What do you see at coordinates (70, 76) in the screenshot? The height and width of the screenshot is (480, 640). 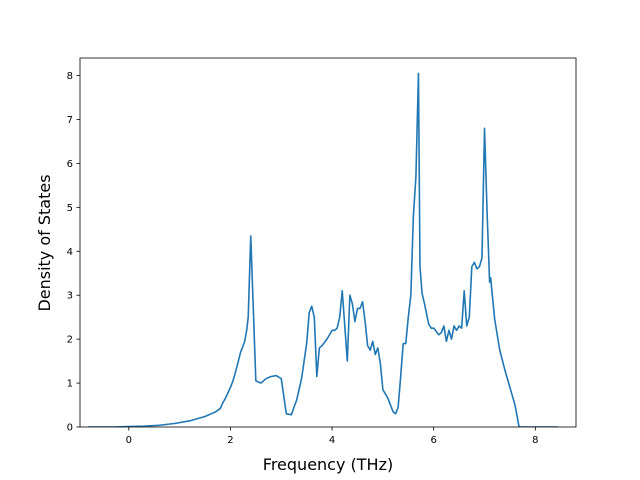 I see `y-tick-label: 8` at bounding box center [70, 76].